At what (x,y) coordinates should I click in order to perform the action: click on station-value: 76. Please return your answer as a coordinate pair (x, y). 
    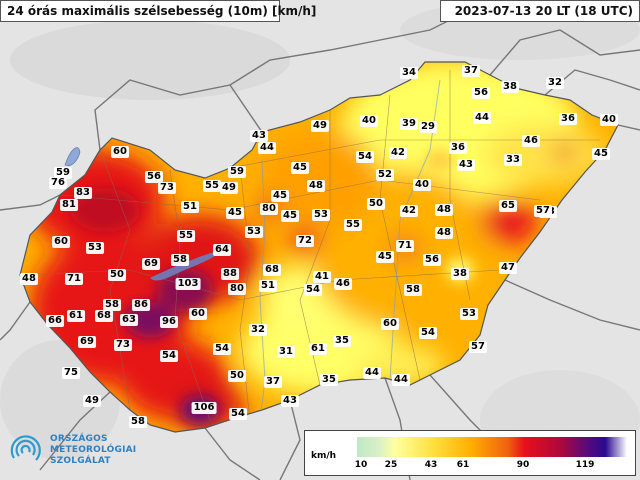
    Looking at the image, I should click on (58, 183).